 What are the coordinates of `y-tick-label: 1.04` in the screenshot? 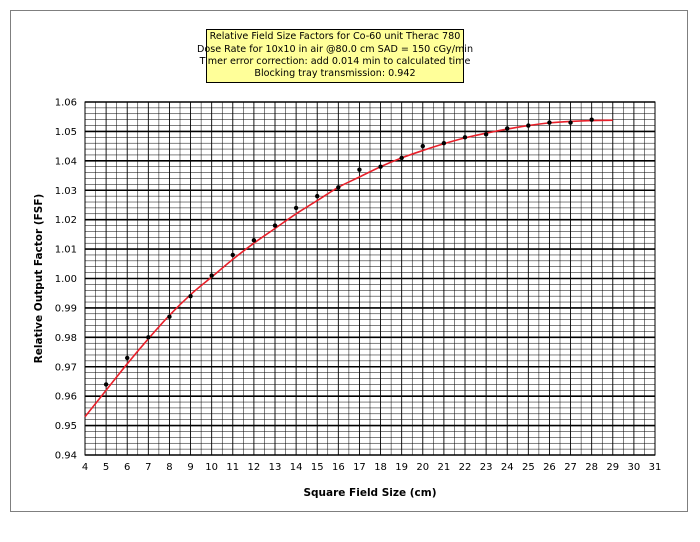 It's located at (66, 161).